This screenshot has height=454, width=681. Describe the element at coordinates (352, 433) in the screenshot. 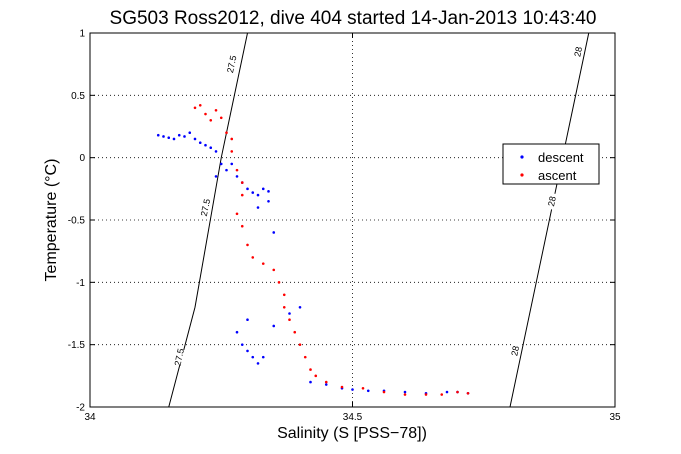

I see `x-axis-label: Salinity (S [PSS−78])` at that location.